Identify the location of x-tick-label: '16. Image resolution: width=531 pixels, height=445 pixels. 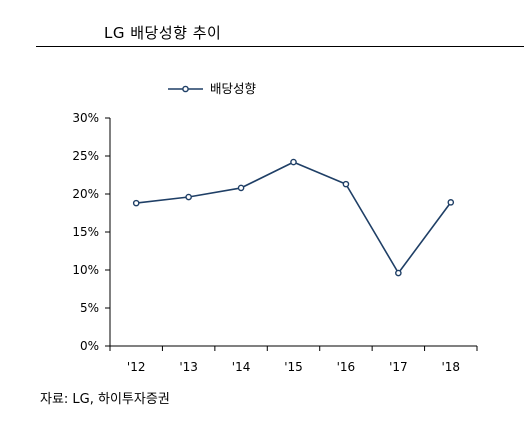
(346, 367).